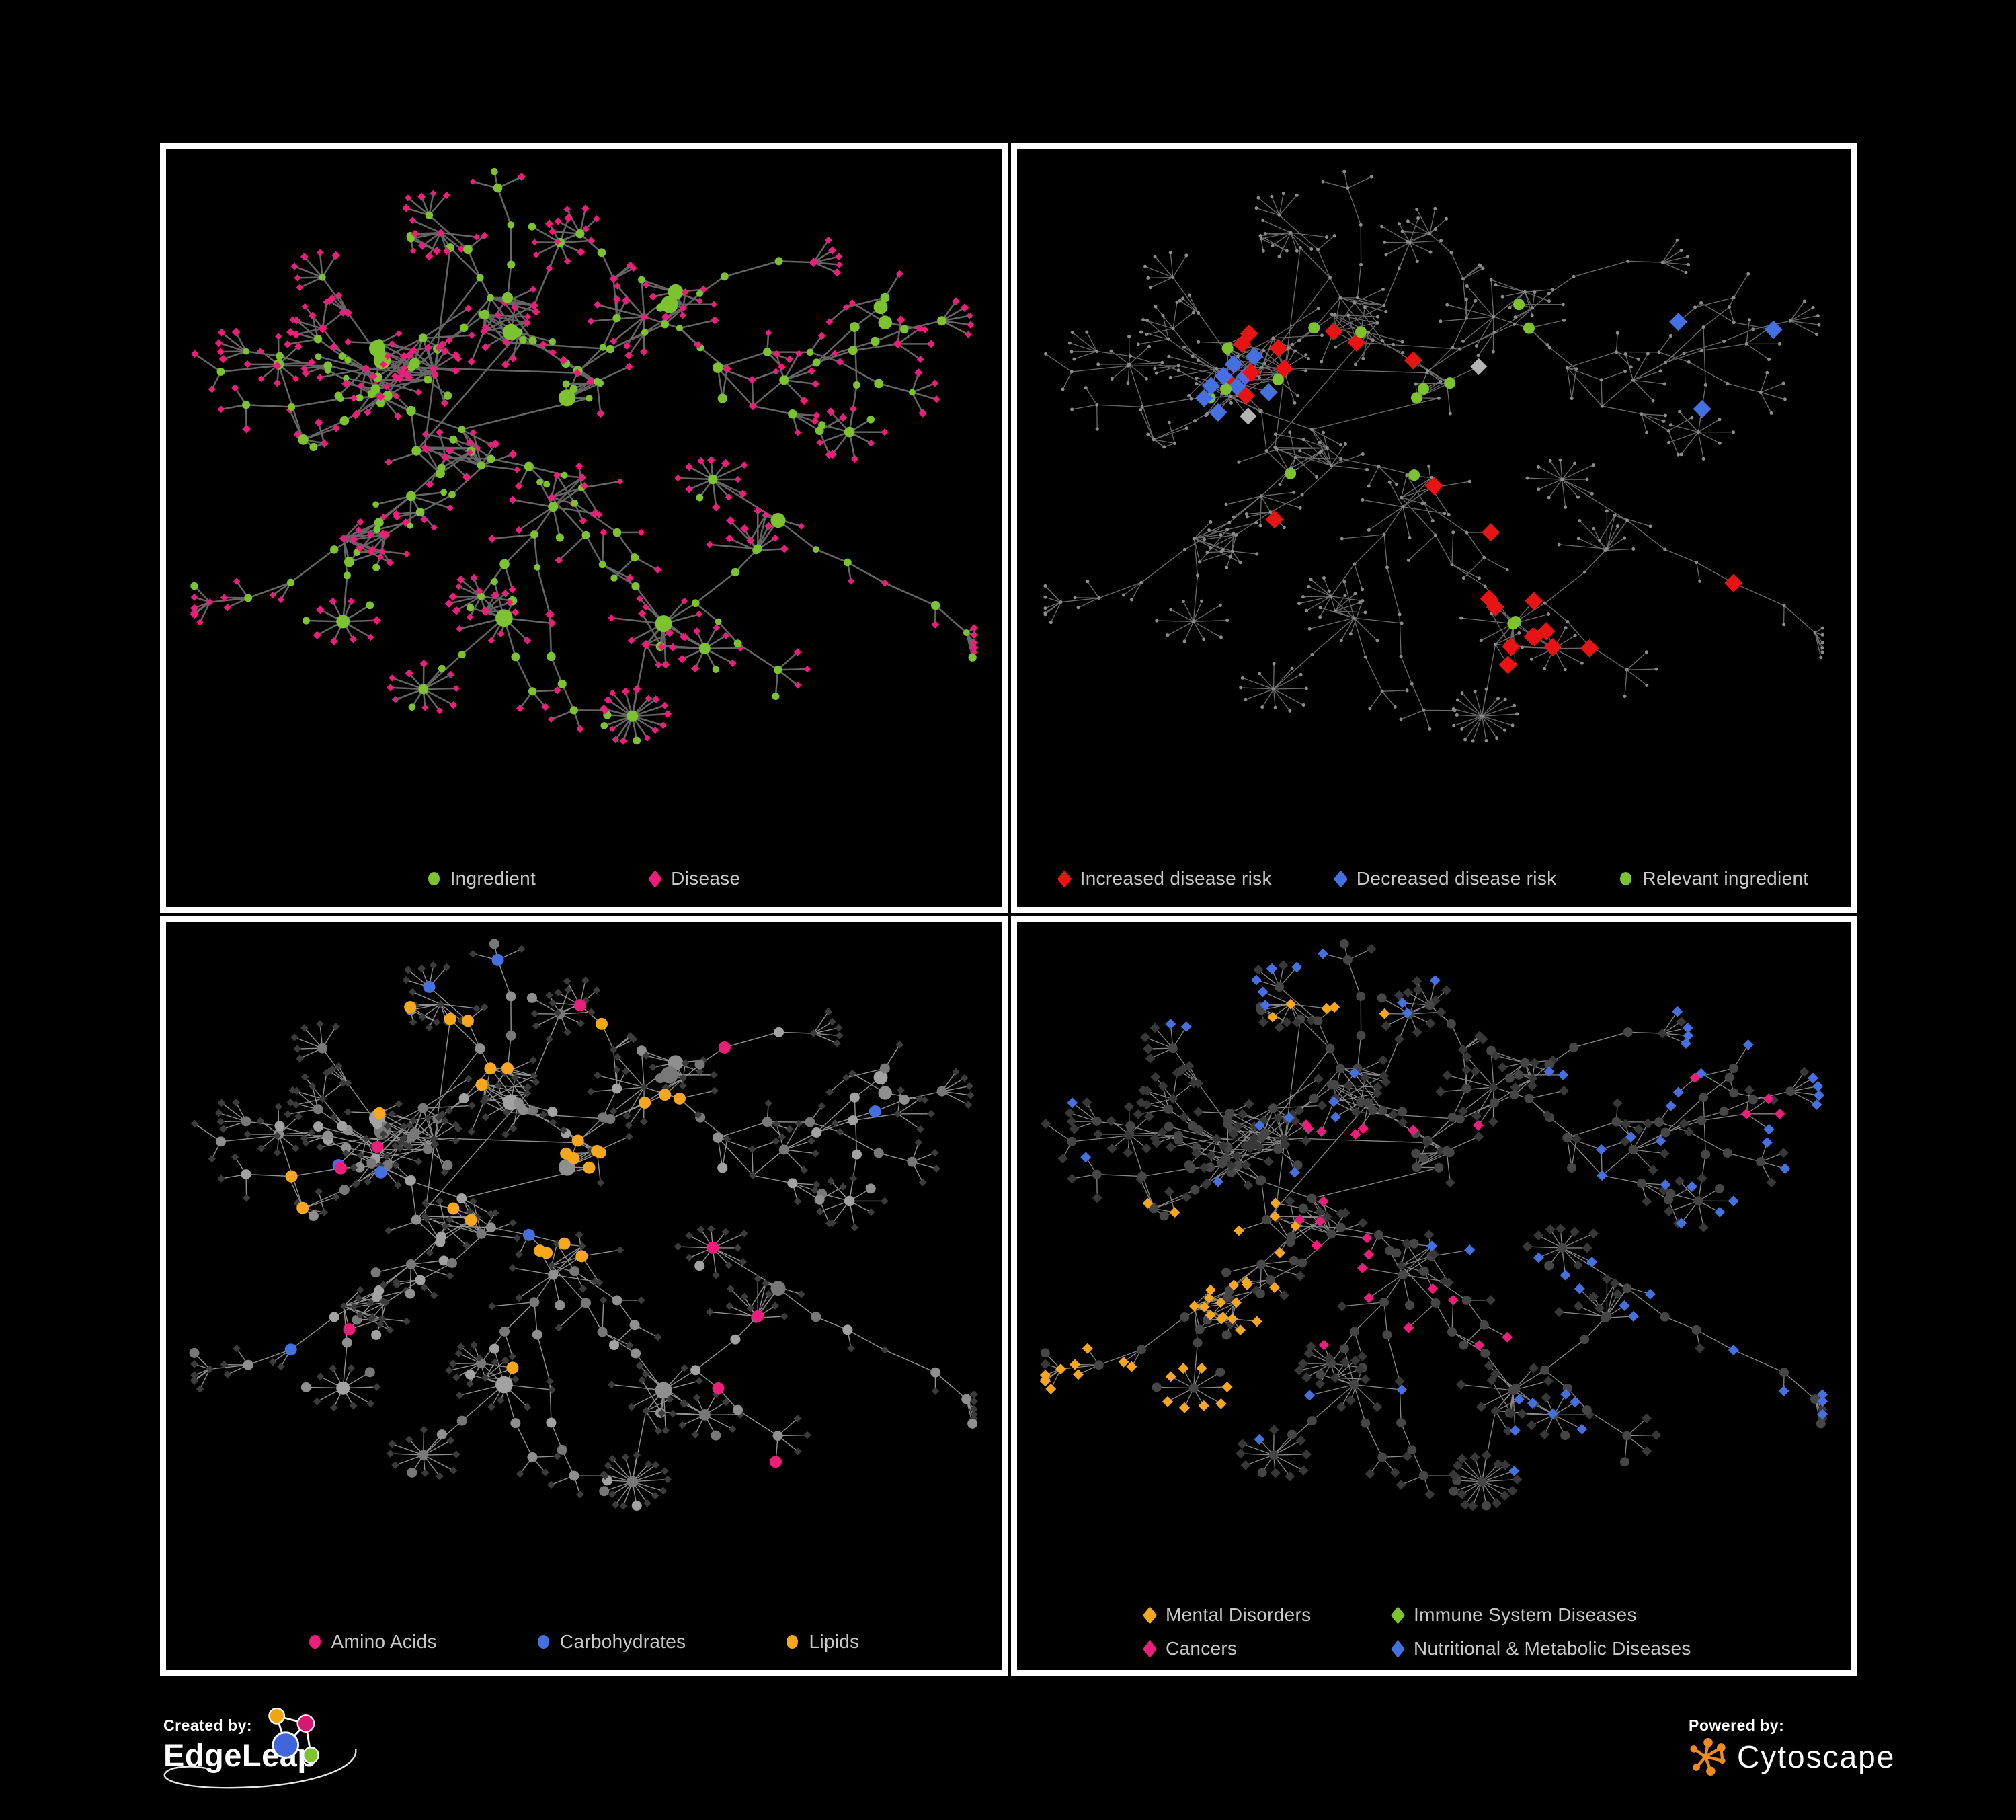 The image size is (2016, 1820). Describe the element at coordinates (1737, 1725) in the screenshot. I see `powered-by-label: Powered by:` at that location.